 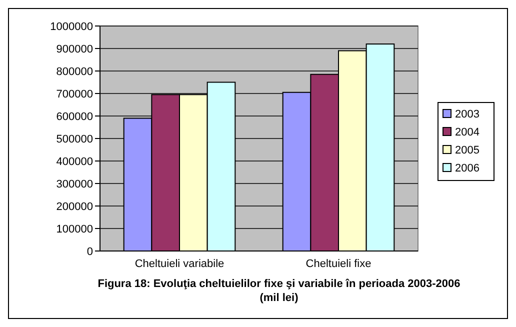 I want to click on y-tick-label: 1000000, so click(x=71, y=26).